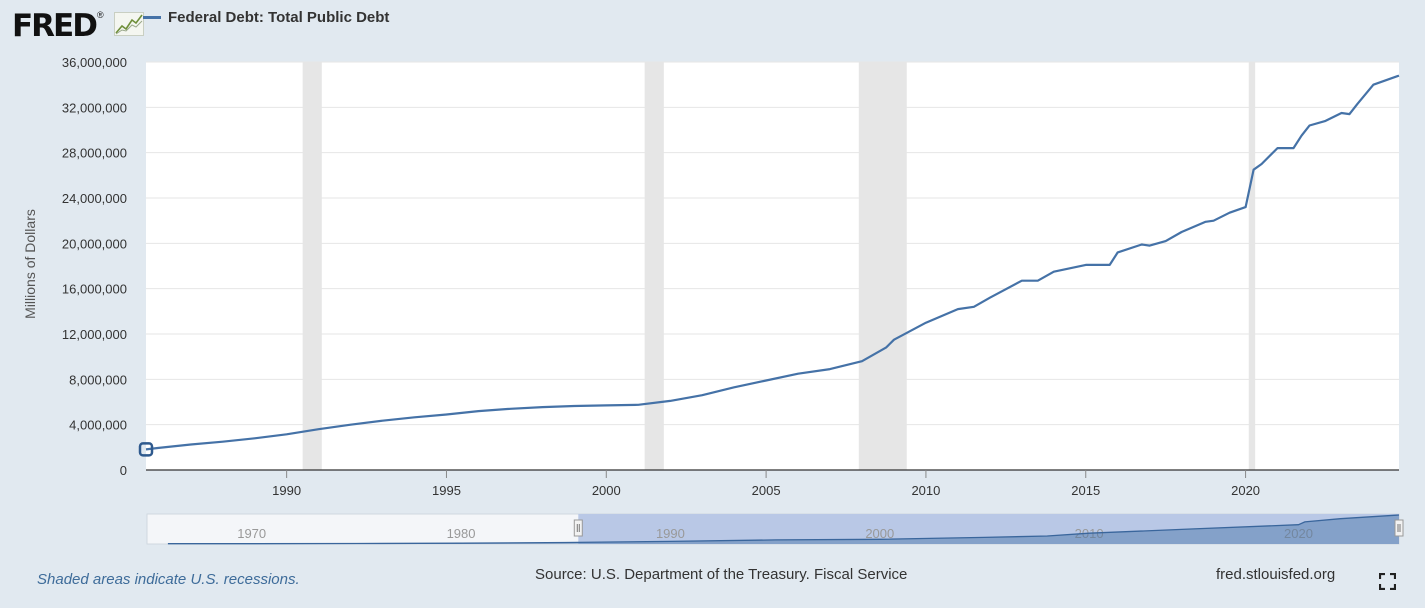 The height and width of the screenshot is (608, 1425). Describe the element at coordinates (286, 490) in the screenshot. I see `x-tick-label: 1990` at that location.